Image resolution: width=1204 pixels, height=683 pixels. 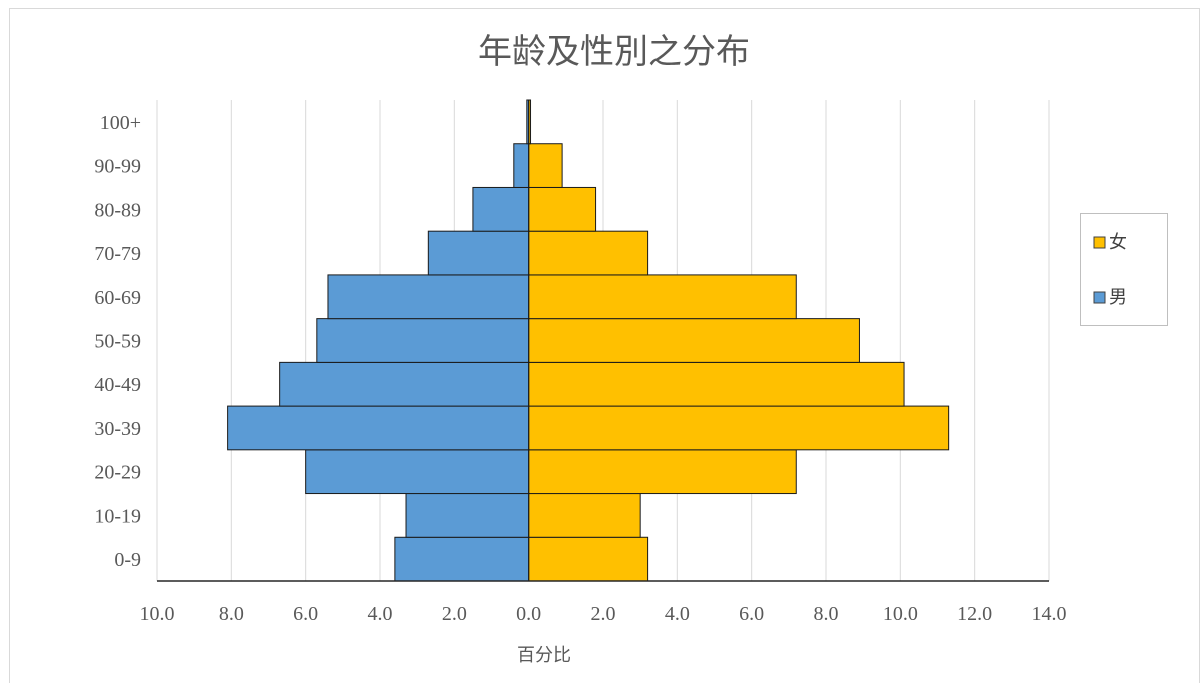 I want to click on category-label: 70-79, so click(x=117, y=254).